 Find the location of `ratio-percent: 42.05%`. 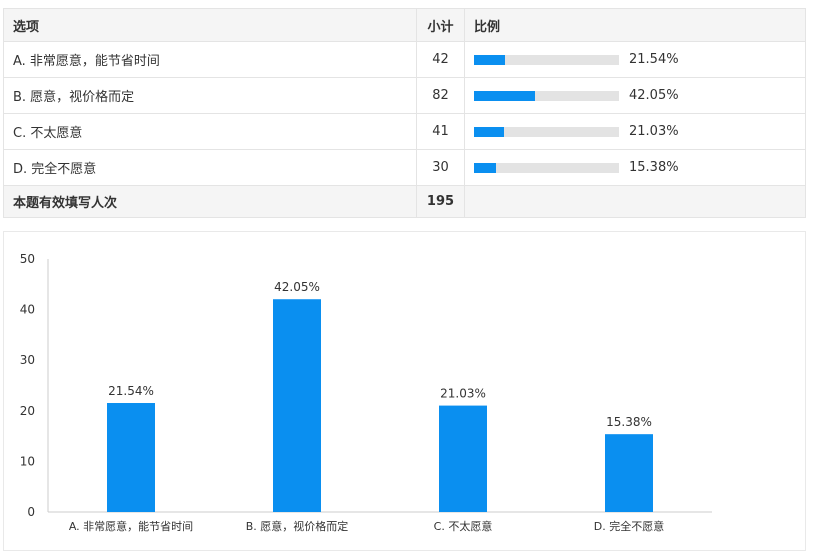

ratio-percent: 42.05% is located at coordinates (654, 95).